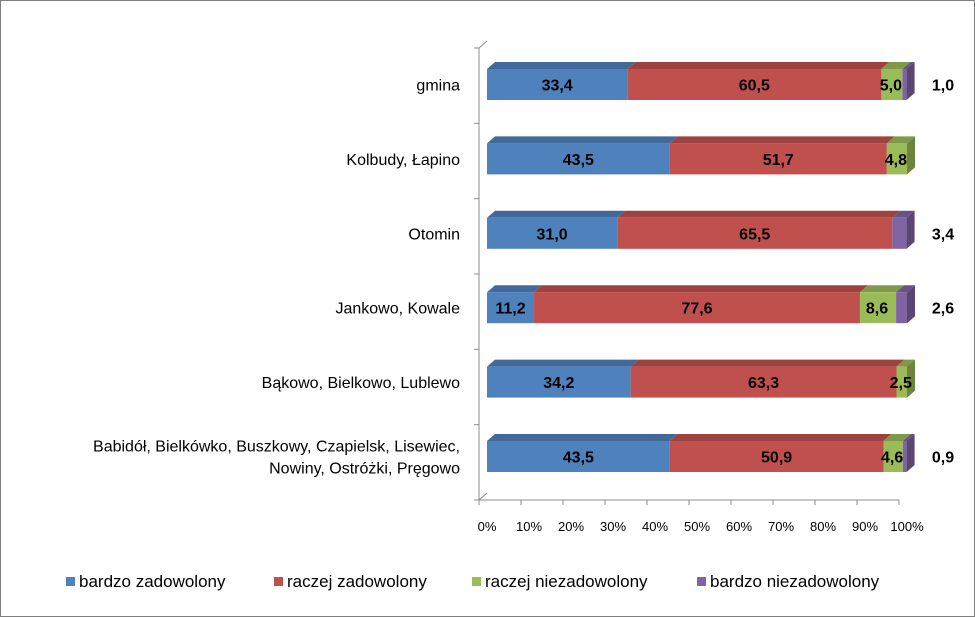 The image size is (975, 617). I want to click on data-label: 77,6, so click(696, 309).